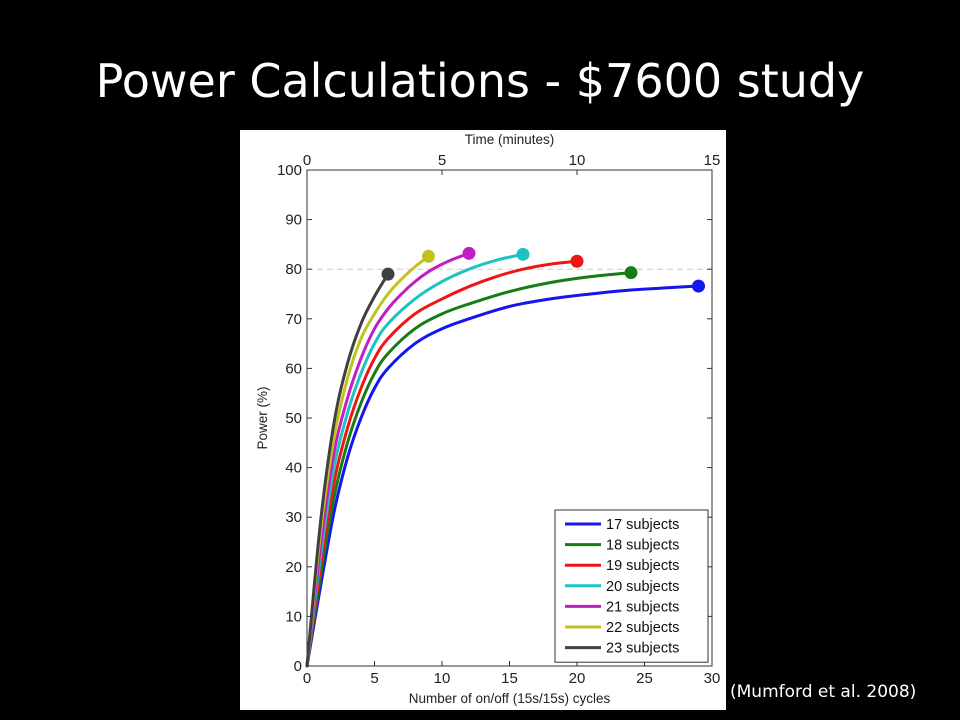 Image resolution: width=960 pixels, height=720 pixels. Describe the element at coordinates (262, 417) in the screenshot. I see `y-axis-label: Power (%)` at that location.